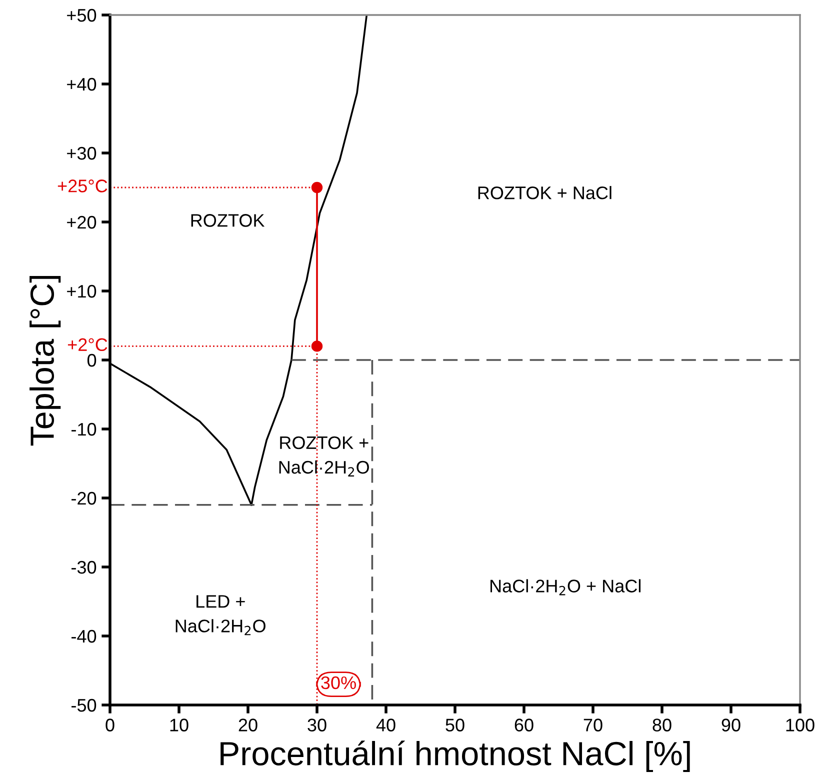 Image resolution: width=817 pixels, height=778 pixels. Describe the element at coordinates (565, 587) in the screenshot. I see `annotation: NaCl·2H$_{2}$O + NaCl` at that location.